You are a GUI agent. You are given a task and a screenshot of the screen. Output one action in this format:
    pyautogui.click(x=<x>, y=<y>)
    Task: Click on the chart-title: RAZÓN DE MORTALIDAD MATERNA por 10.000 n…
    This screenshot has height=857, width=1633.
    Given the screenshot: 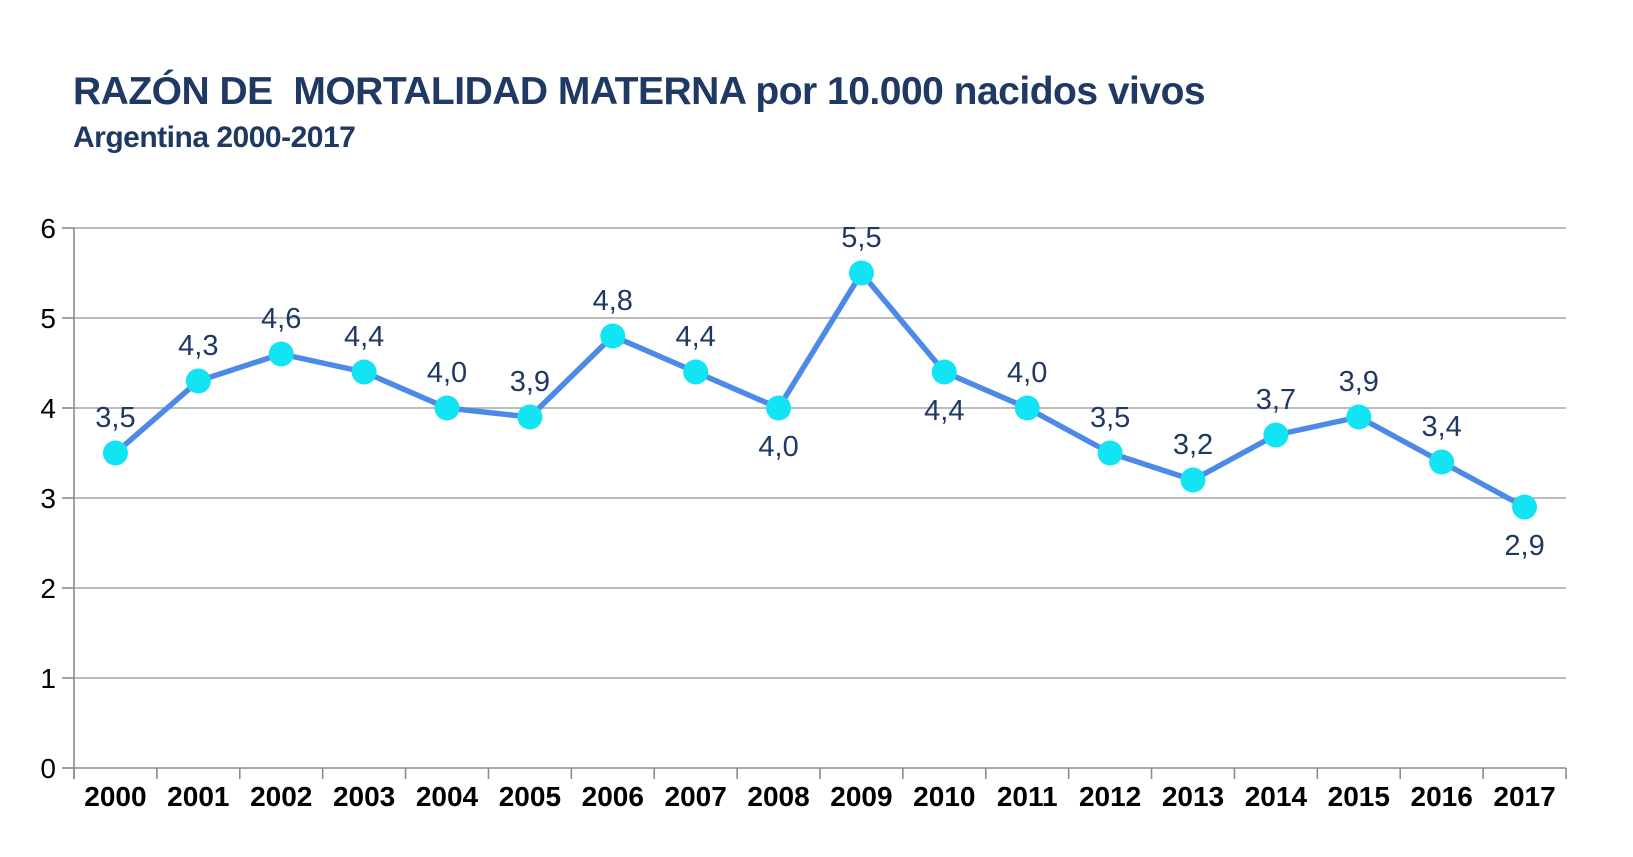 What is the action you would take?
    pyautogui.click(x=639, y=91)
    